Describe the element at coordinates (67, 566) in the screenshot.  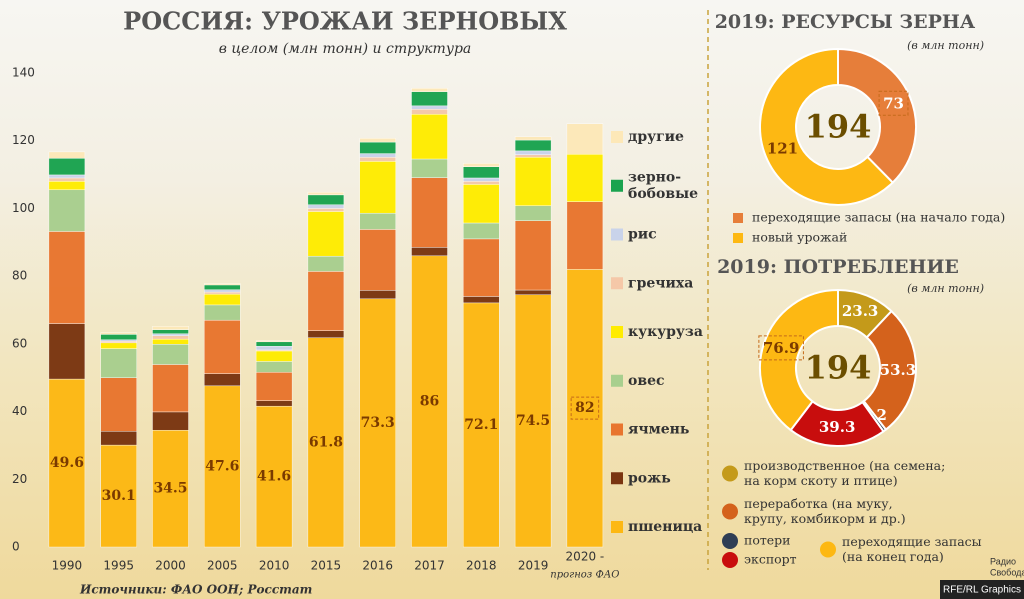
I see `x-tick-label: 1990` at that location.